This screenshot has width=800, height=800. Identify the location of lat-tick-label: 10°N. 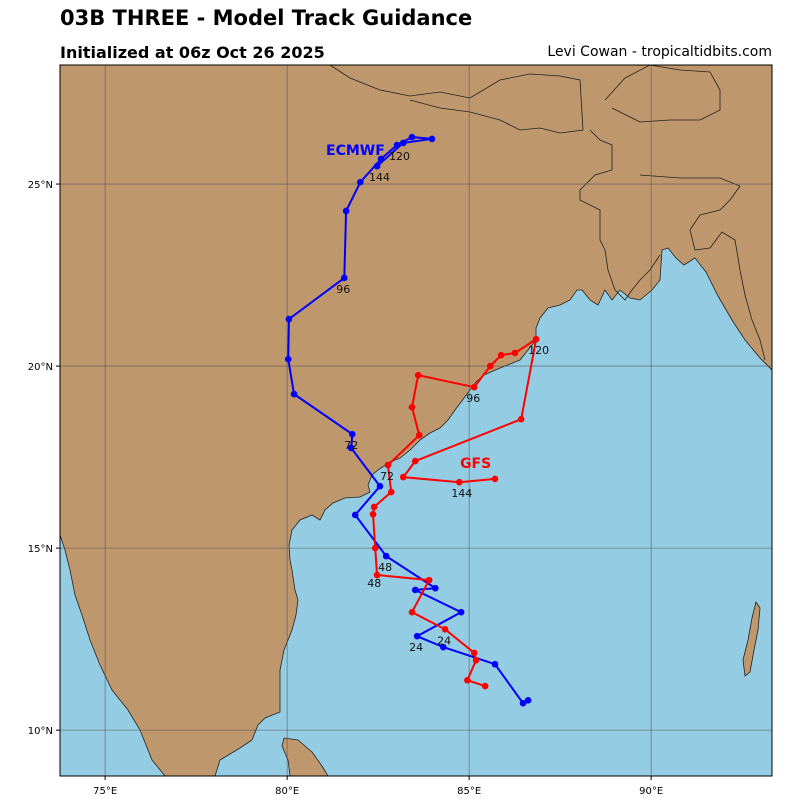
(40, 731).